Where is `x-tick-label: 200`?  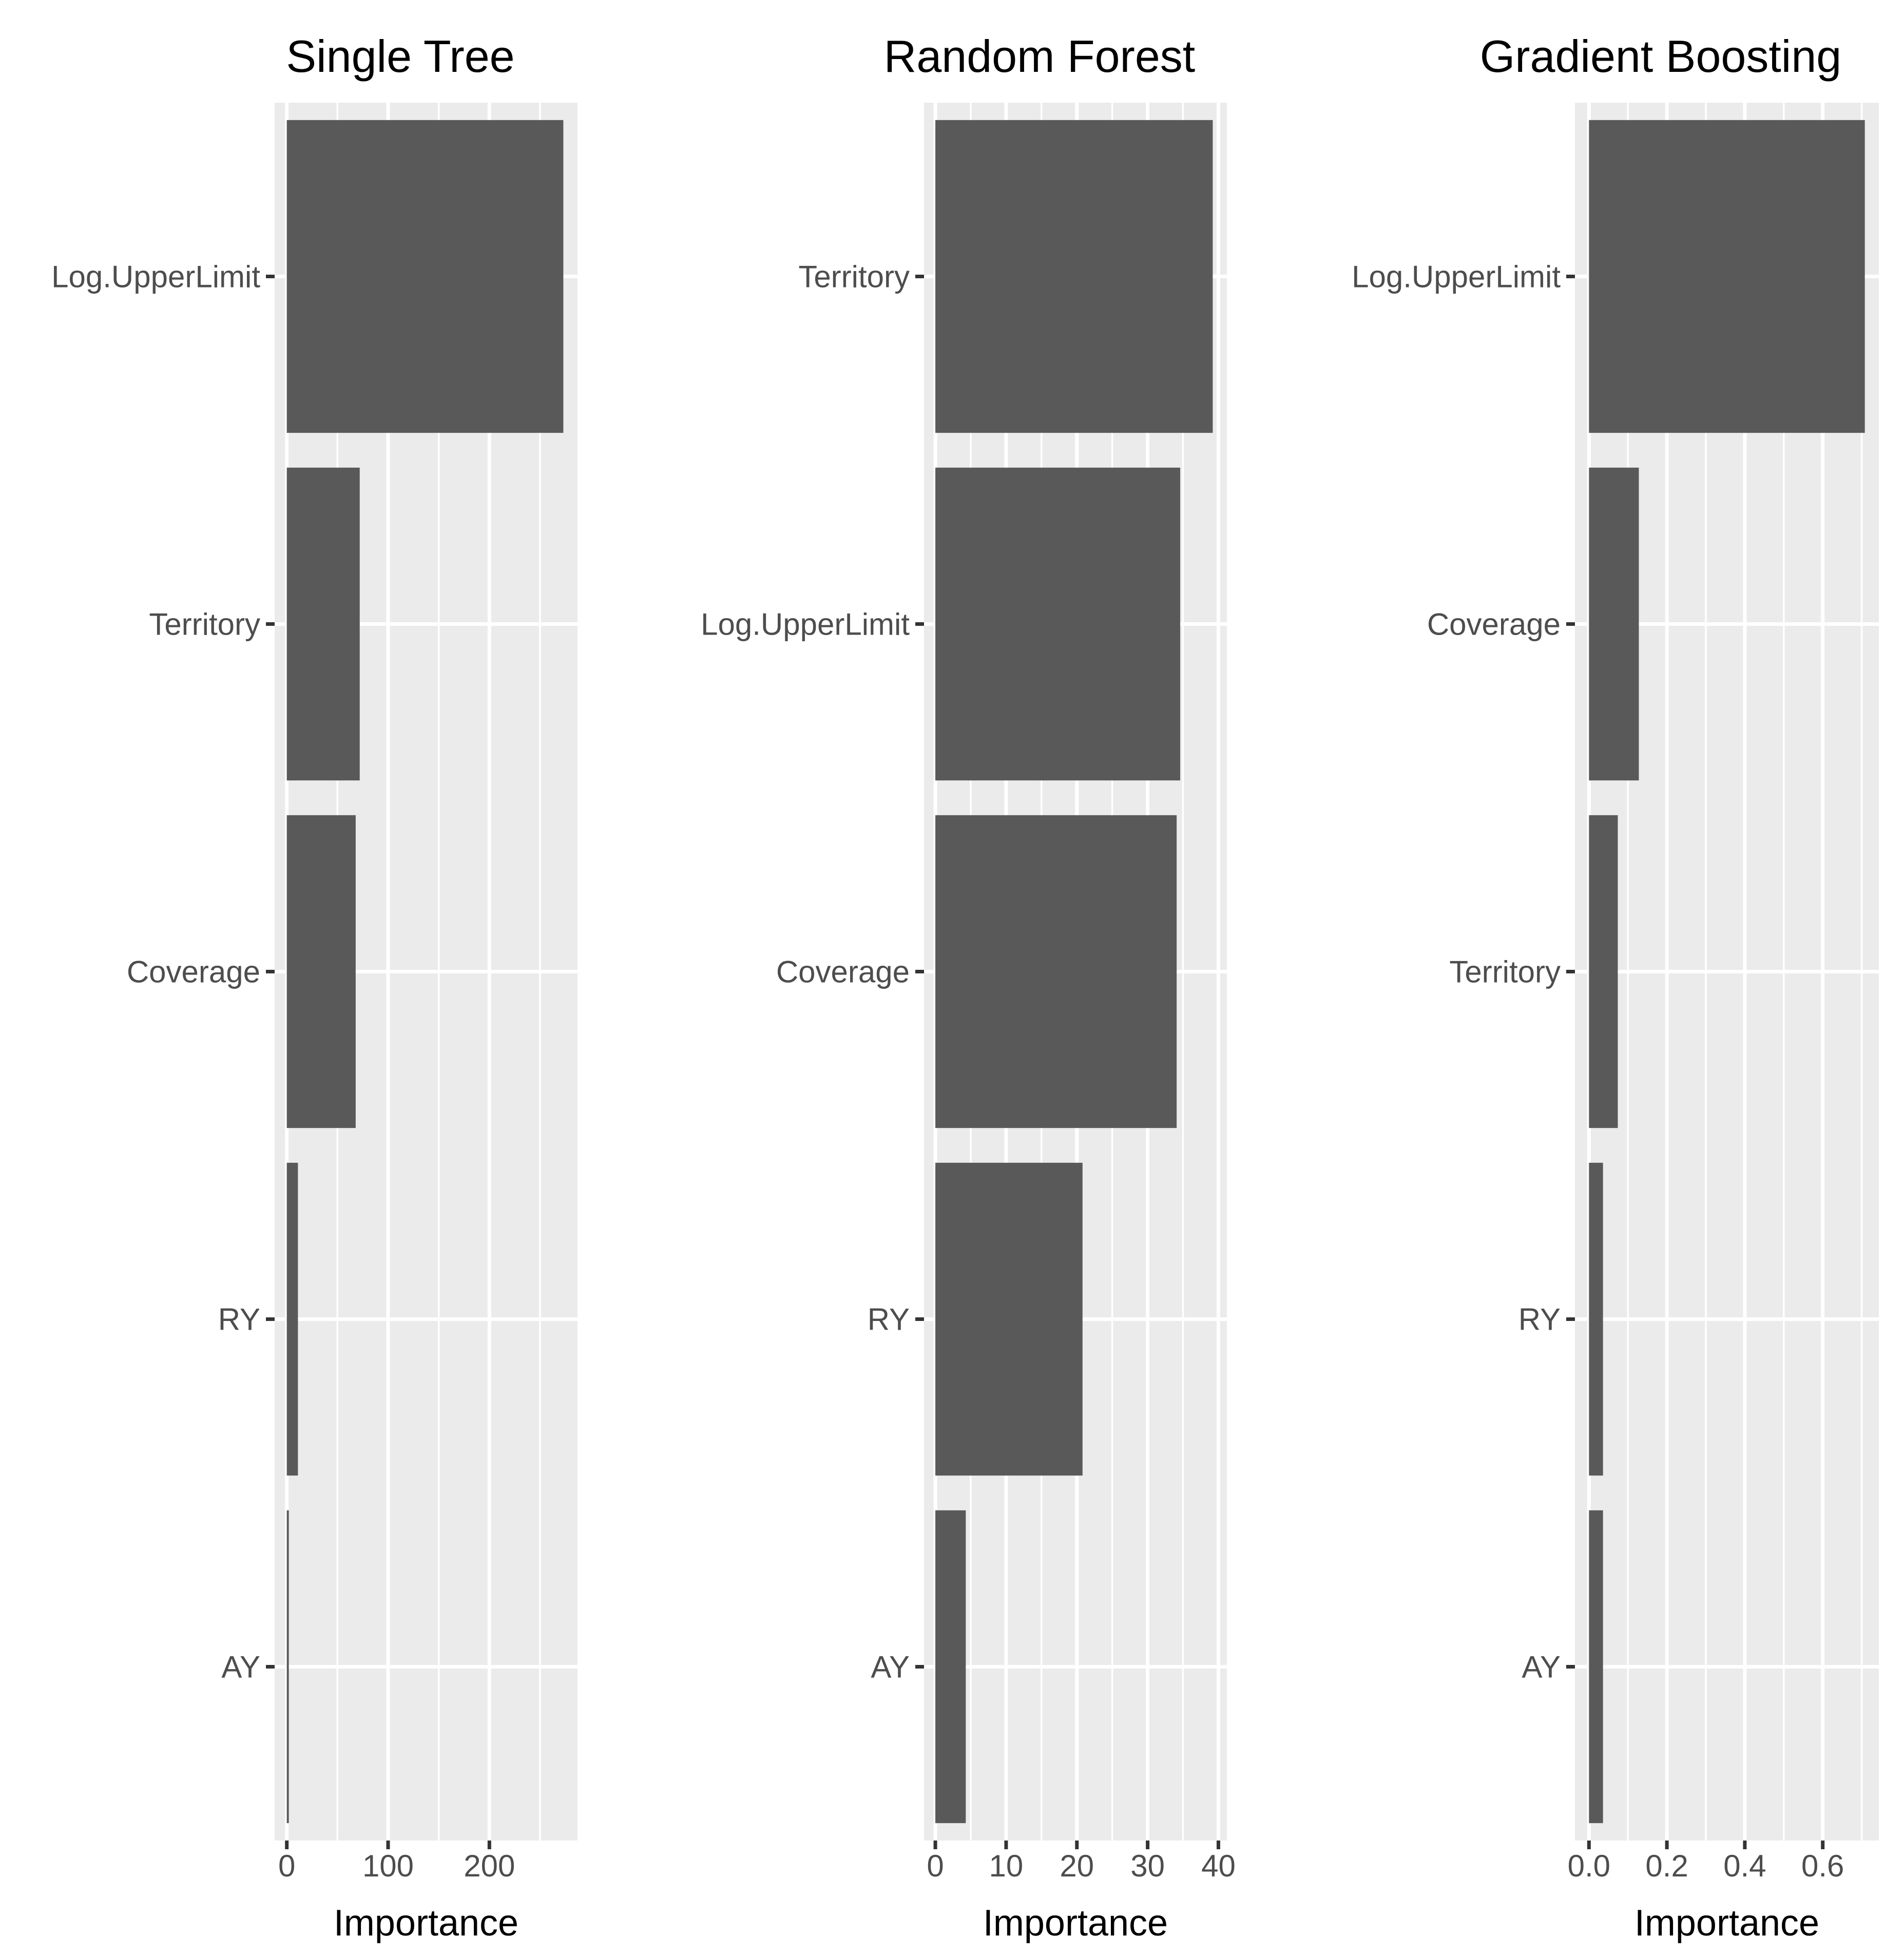 x-tick-label: 200 is located at coordinates (489, 1866).